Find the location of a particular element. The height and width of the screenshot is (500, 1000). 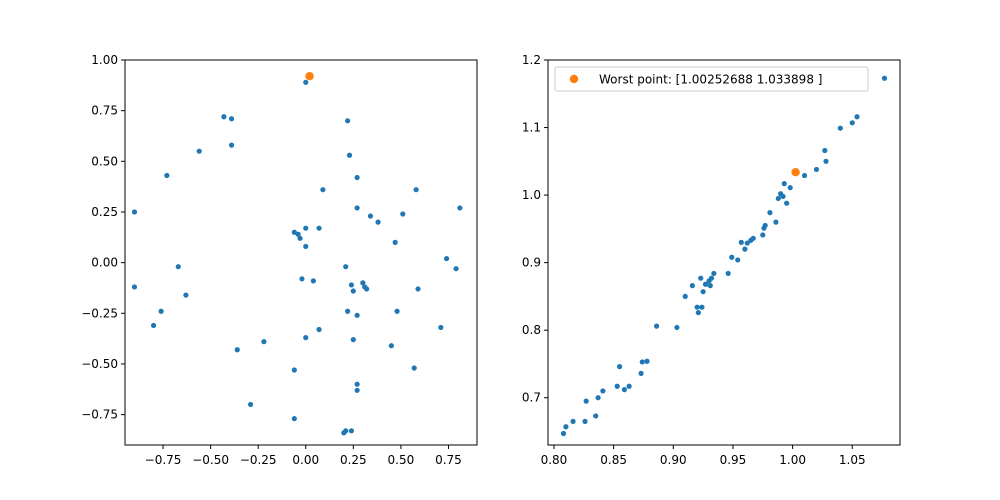

y-tick-label-0-3: 0.00 is located at coordinates (104, 263).